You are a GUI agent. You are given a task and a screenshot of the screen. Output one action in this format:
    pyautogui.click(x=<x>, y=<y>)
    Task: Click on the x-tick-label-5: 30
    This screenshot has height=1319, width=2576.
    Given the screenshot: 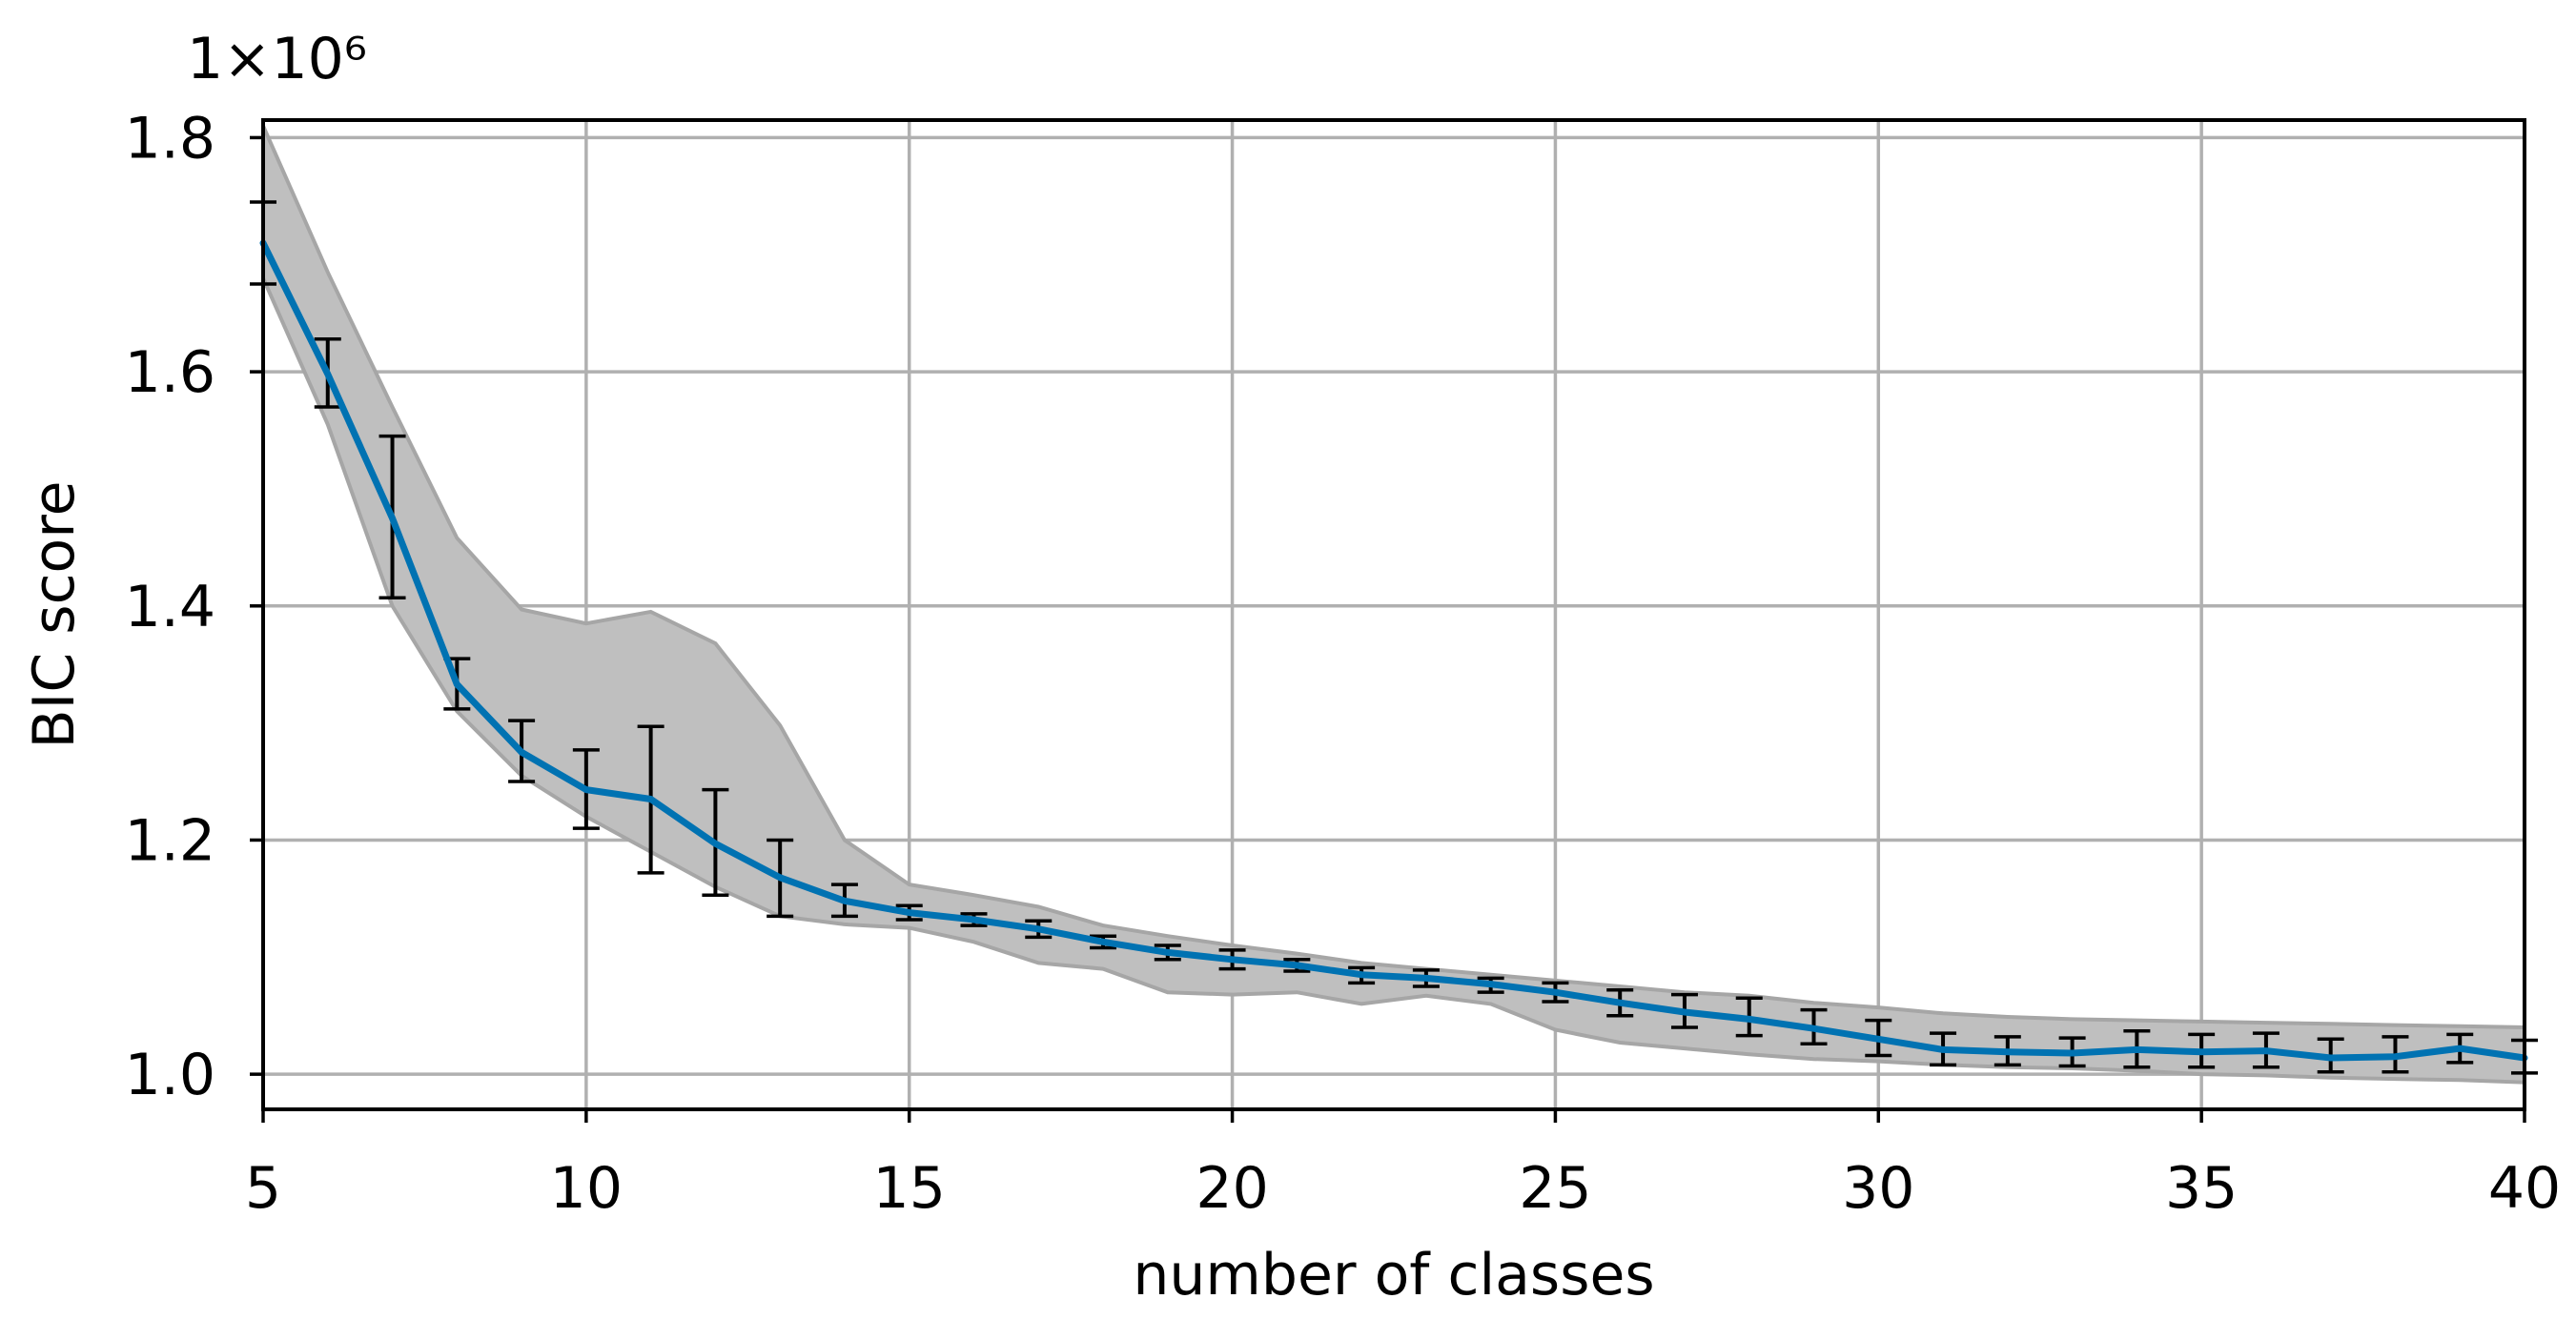 What is the action you would take?
    pyautogui.click(x=1878, y=1188)
    